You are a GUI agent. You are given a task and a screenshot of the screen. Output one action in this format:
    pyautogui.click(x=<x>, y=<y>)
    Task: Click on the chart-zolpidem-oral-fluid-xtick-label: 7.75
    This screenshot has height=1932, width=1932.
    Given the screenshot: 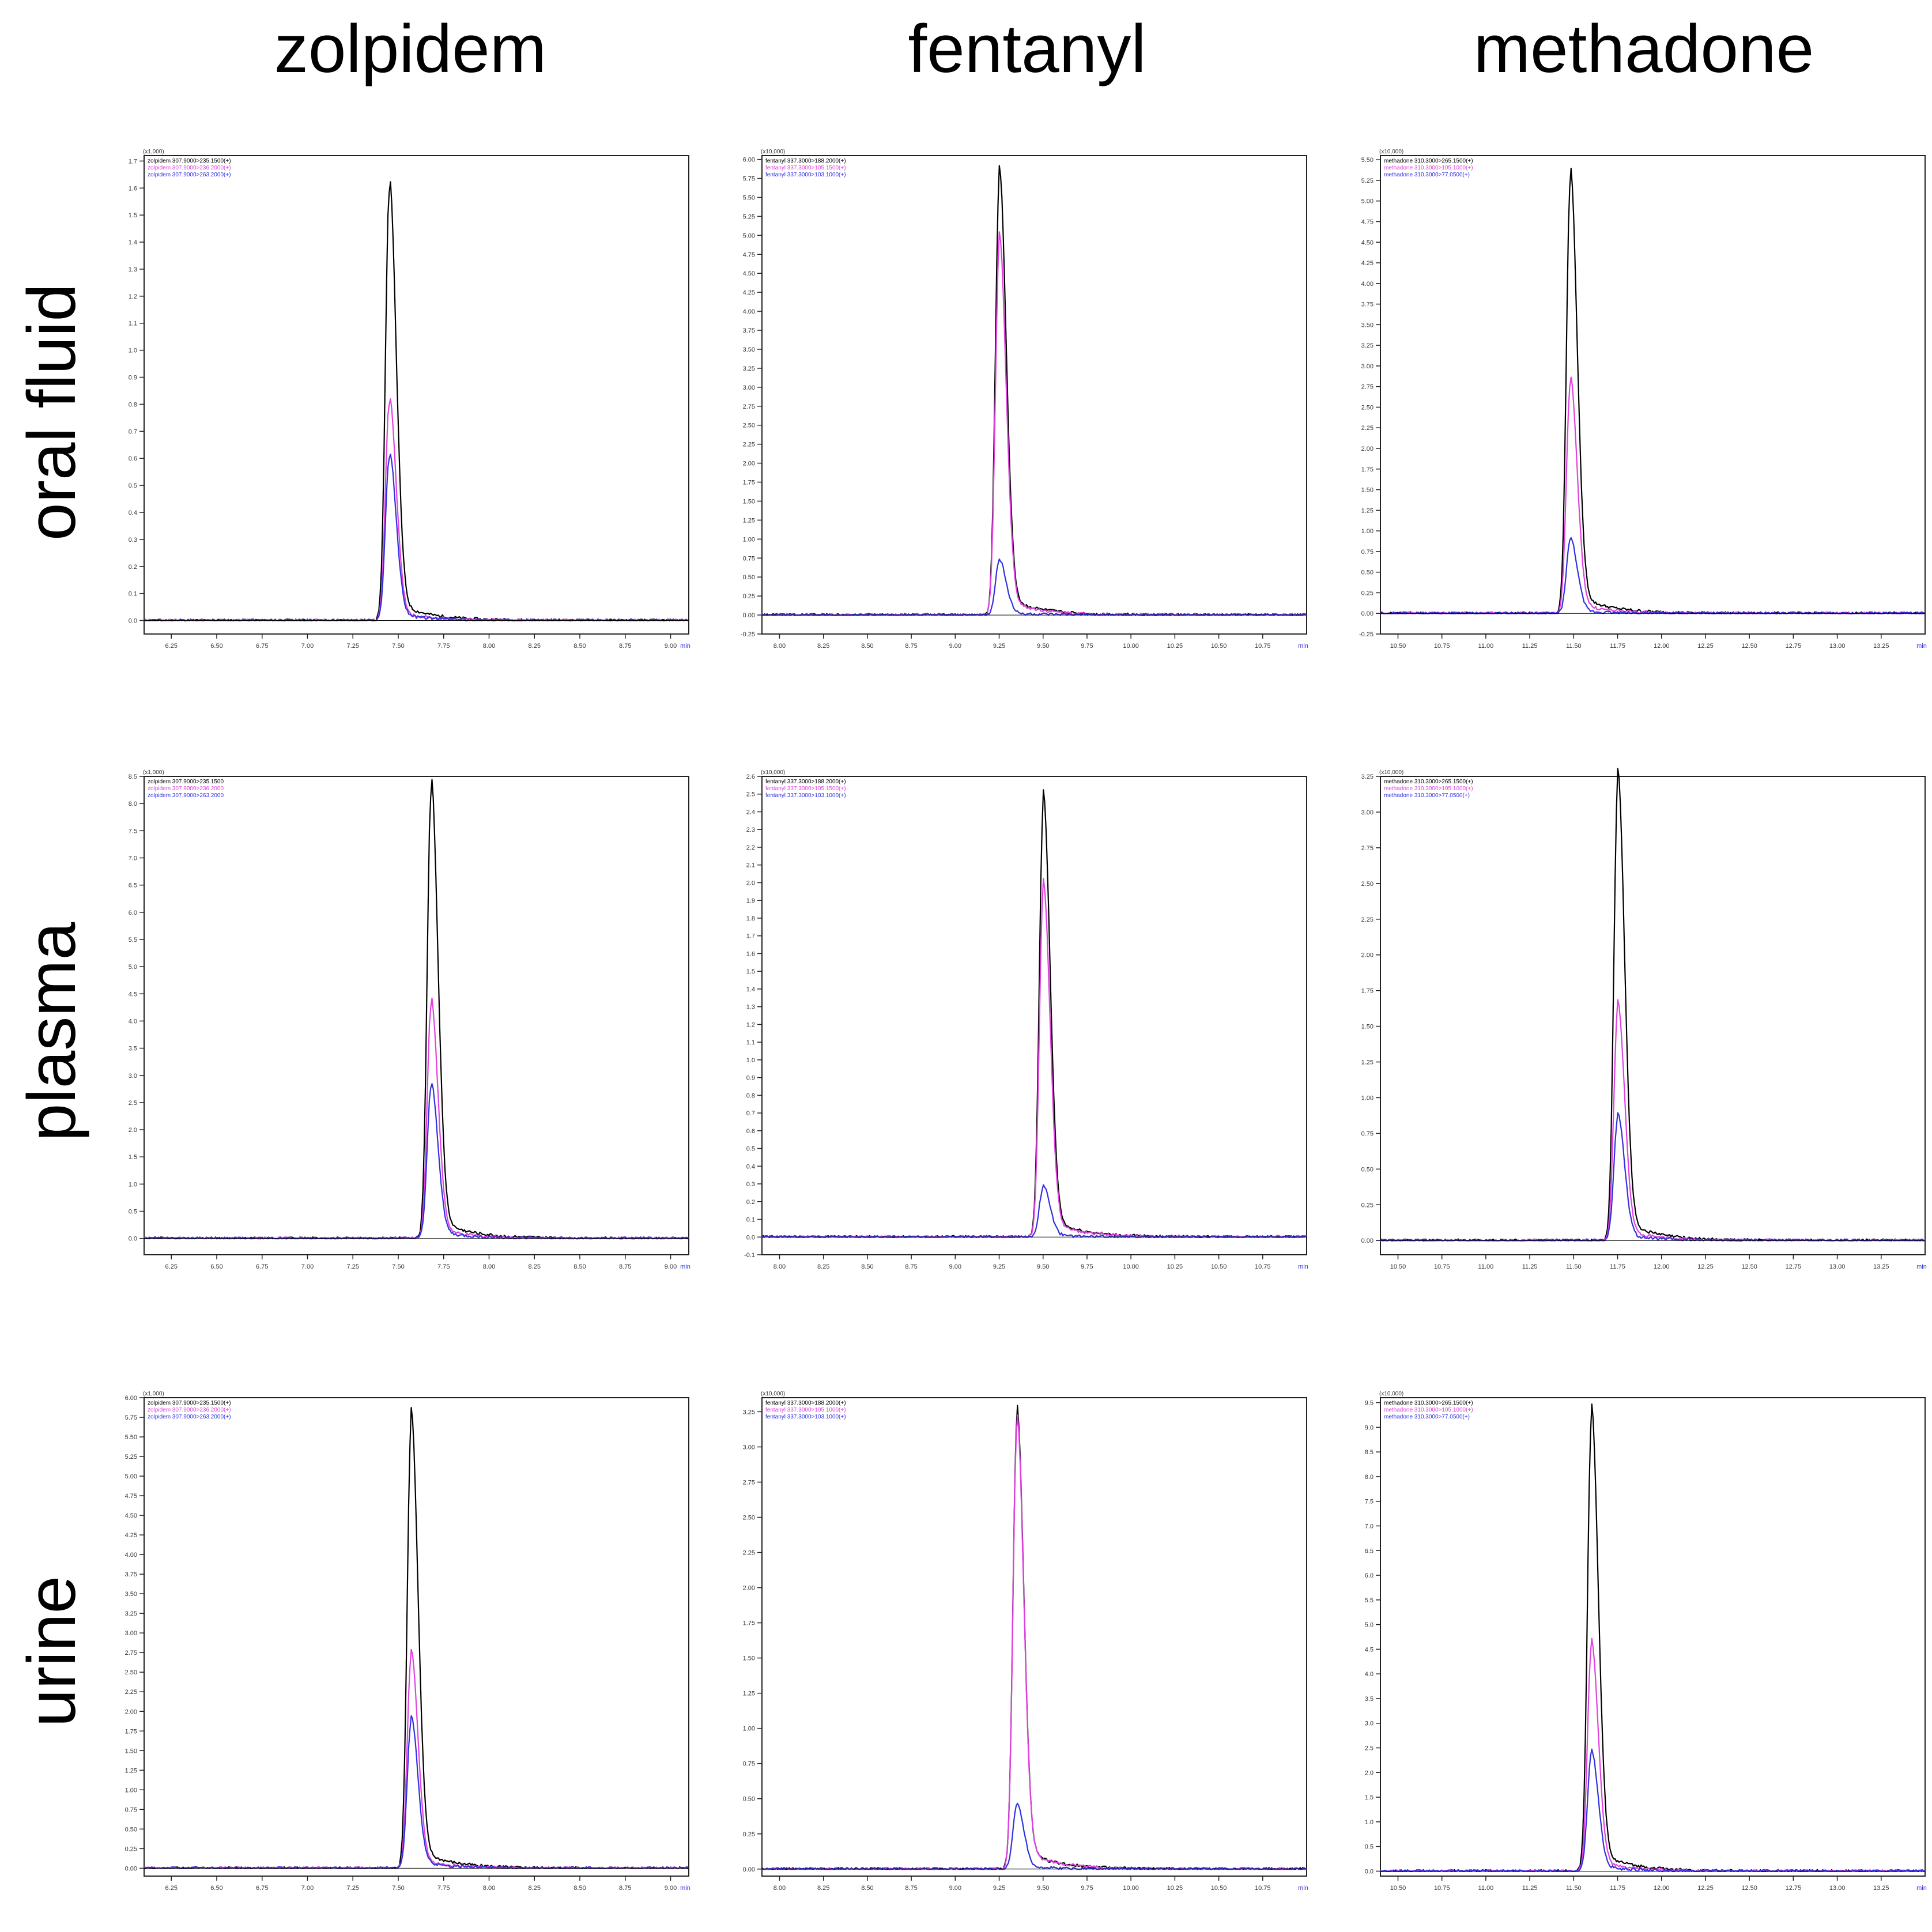 What is the action you would take?
    pyautogui.click(x=444, y=647)
    